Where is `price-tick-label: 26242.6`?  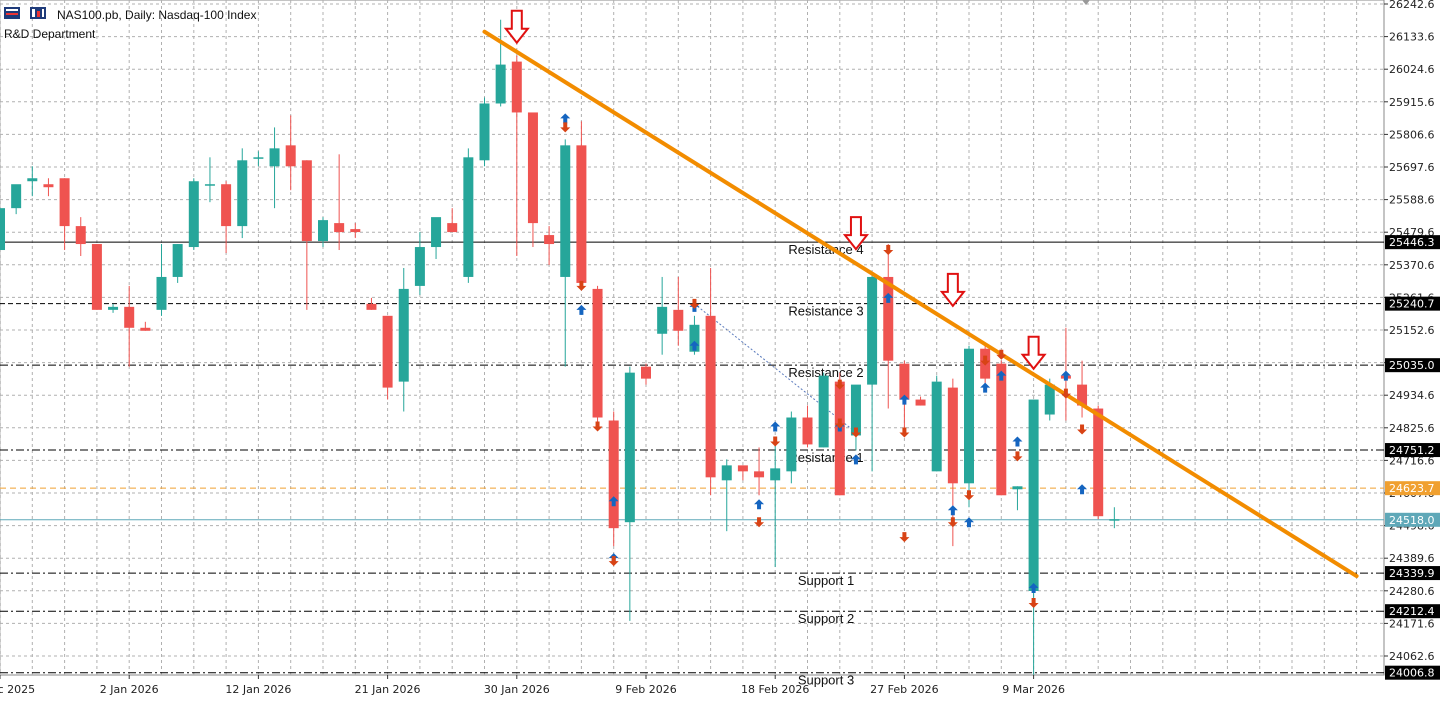
price-tick-label: 26242.6 is located at coordinates (1412, 5).